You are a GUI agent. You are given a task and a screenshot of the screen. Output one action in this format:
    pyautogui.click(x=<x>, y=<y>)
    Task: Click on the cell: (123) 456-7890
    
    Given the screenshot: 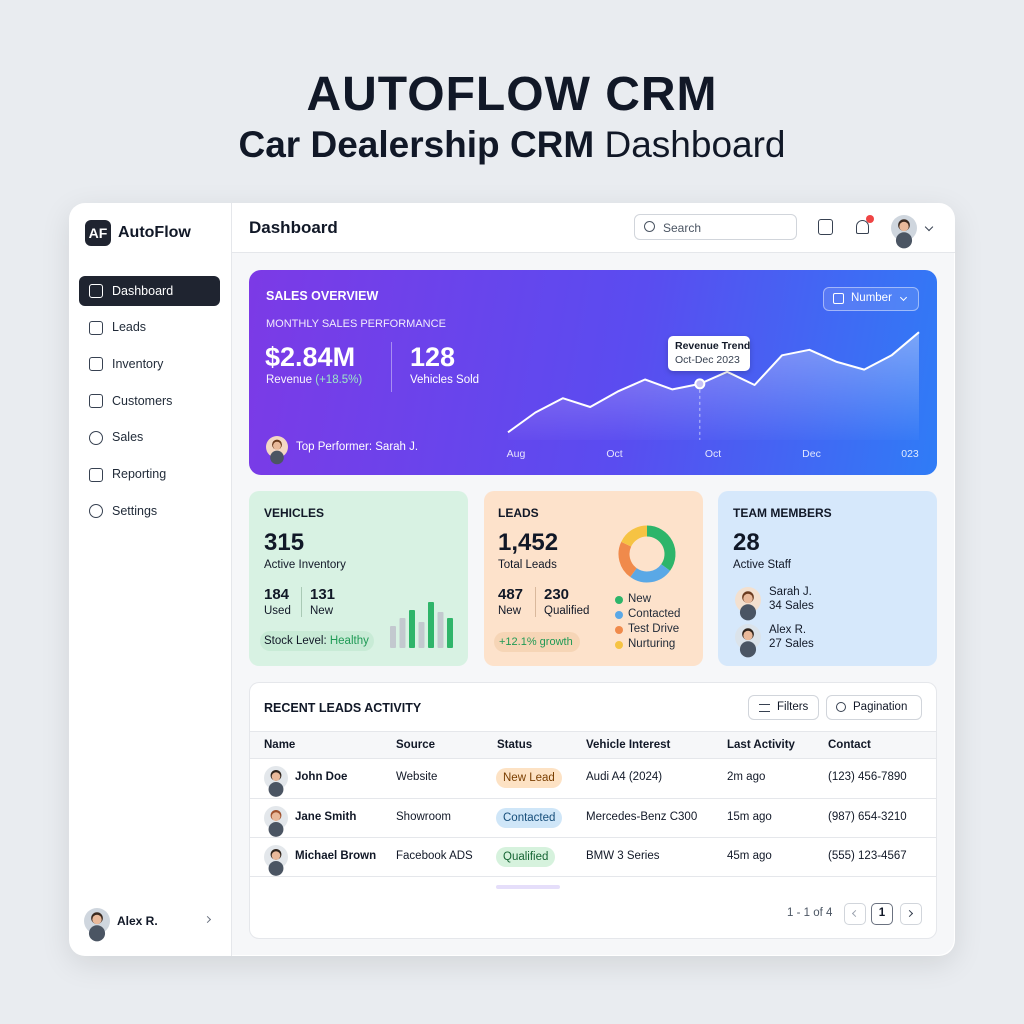 What is the action you would take?
    pyautogui.click(x=867, y=777)
    